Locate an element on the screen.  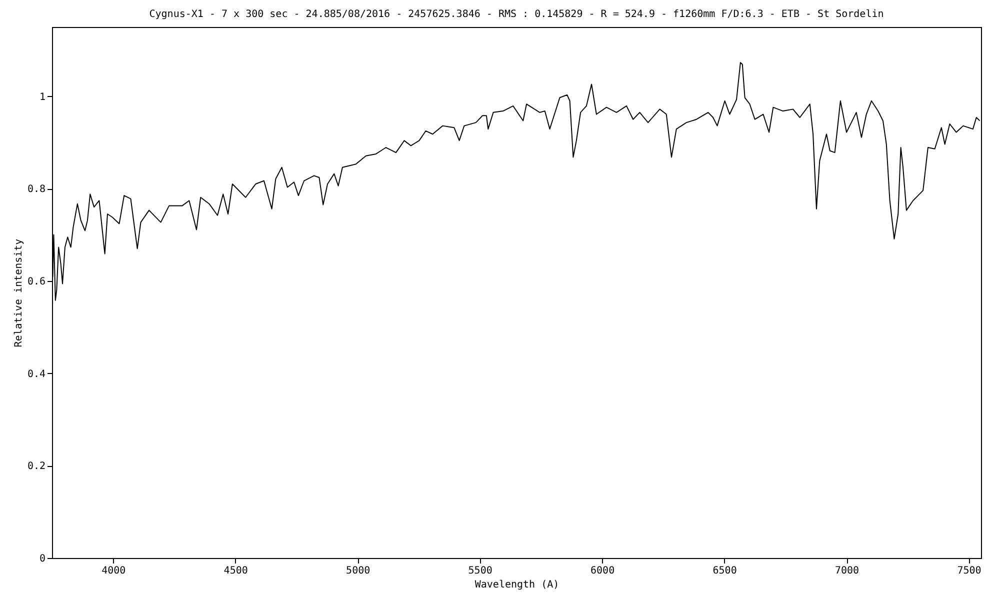
y-axis-title: Relative intensity is located at coordinates (18, 293).